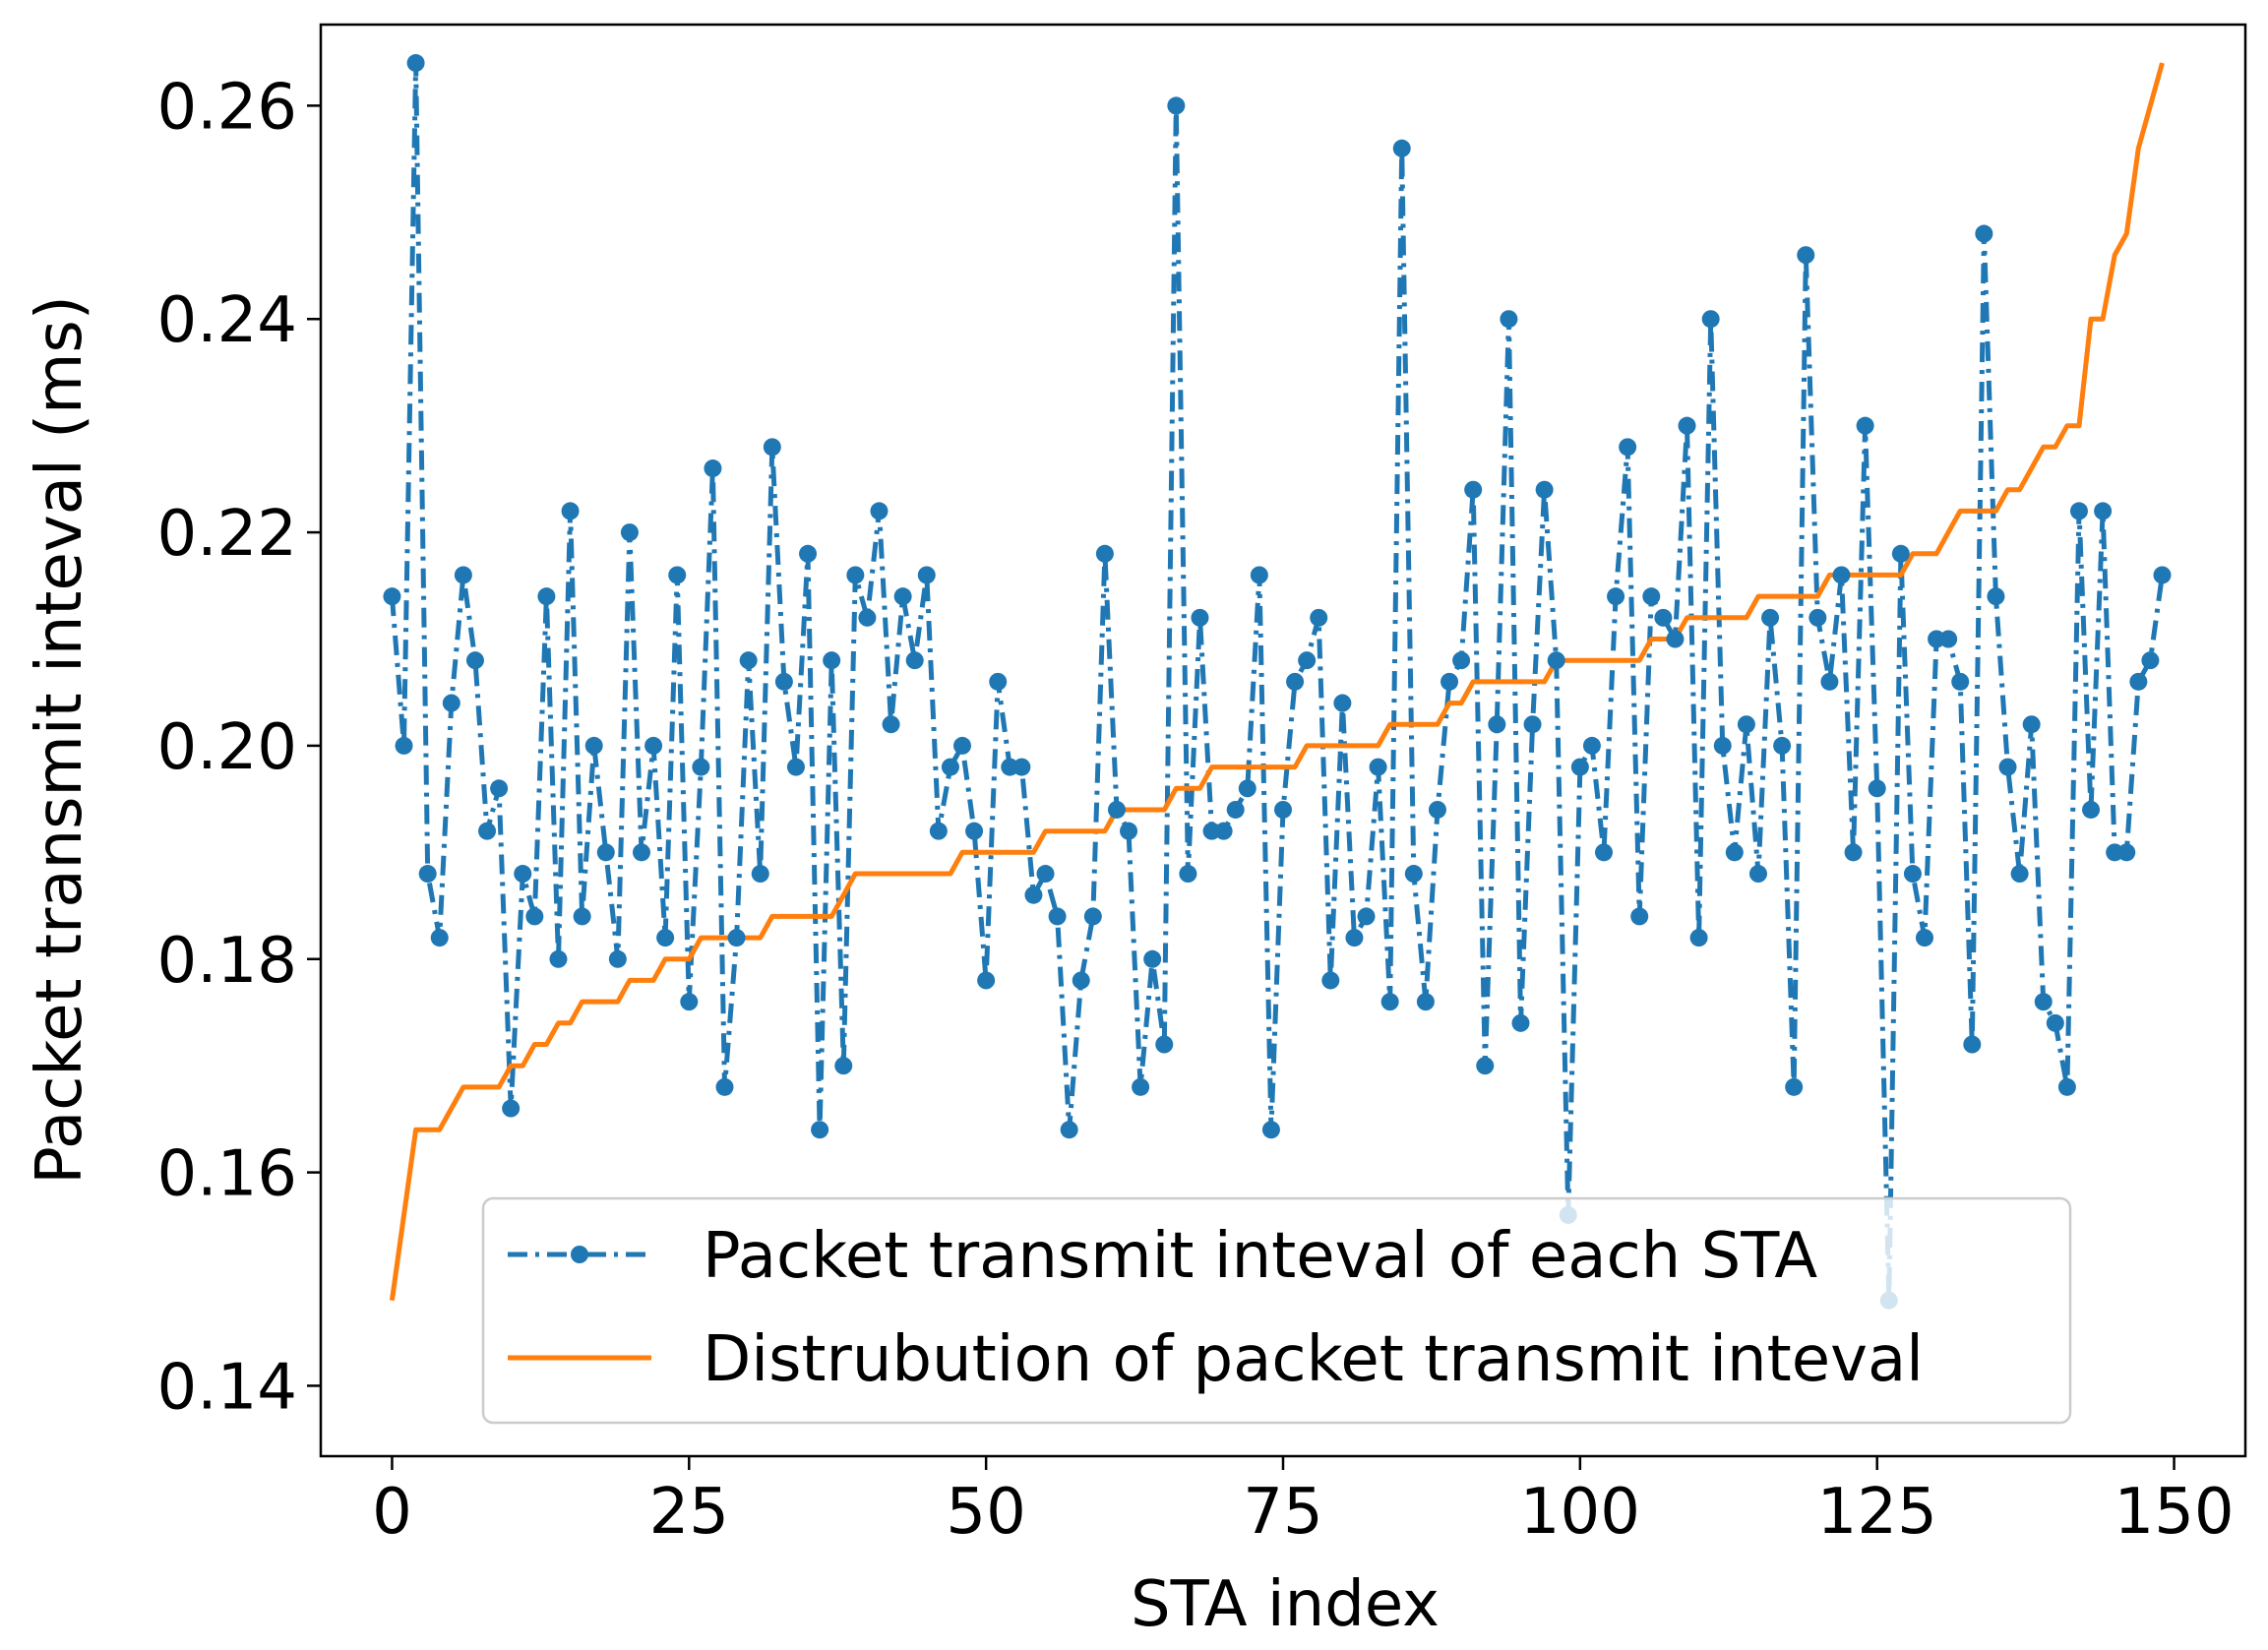  What do you see at coordinates (1580, 1512) in the screenshot?
I see `x-tick-label: 100` at bounding box center [1580, 1512].